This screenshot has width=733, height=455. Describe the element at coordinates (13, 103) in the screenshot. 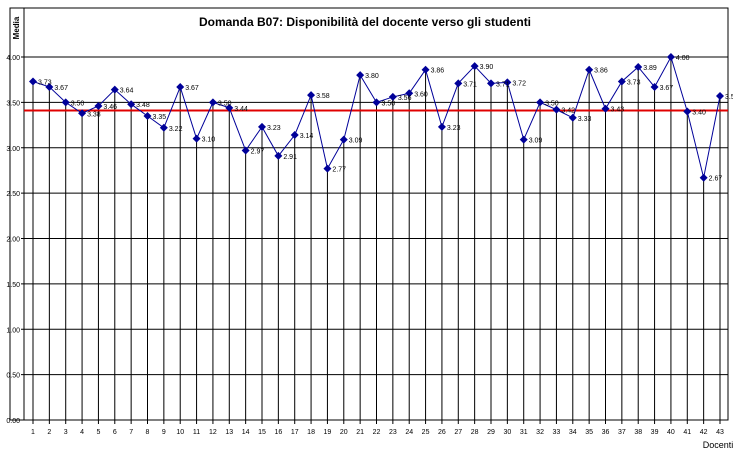

I see `y-tick-label: 3.50` at that location.